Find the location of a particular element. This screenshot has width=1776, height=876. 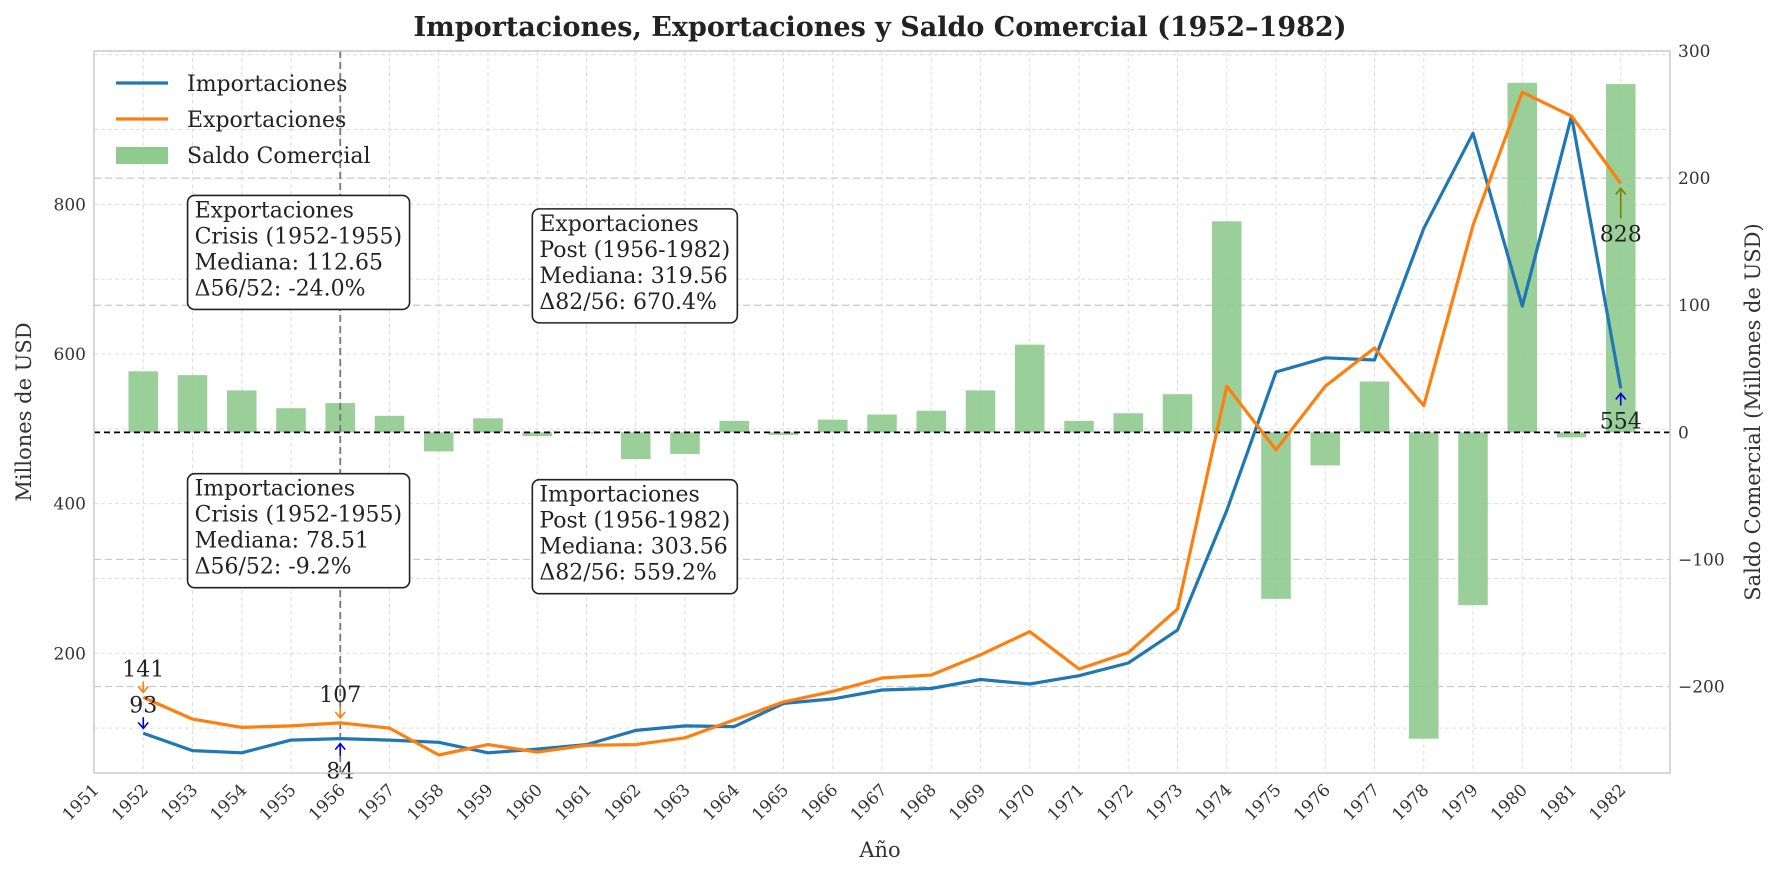

x-axis-label: Año is located at coordinates (879, 850).